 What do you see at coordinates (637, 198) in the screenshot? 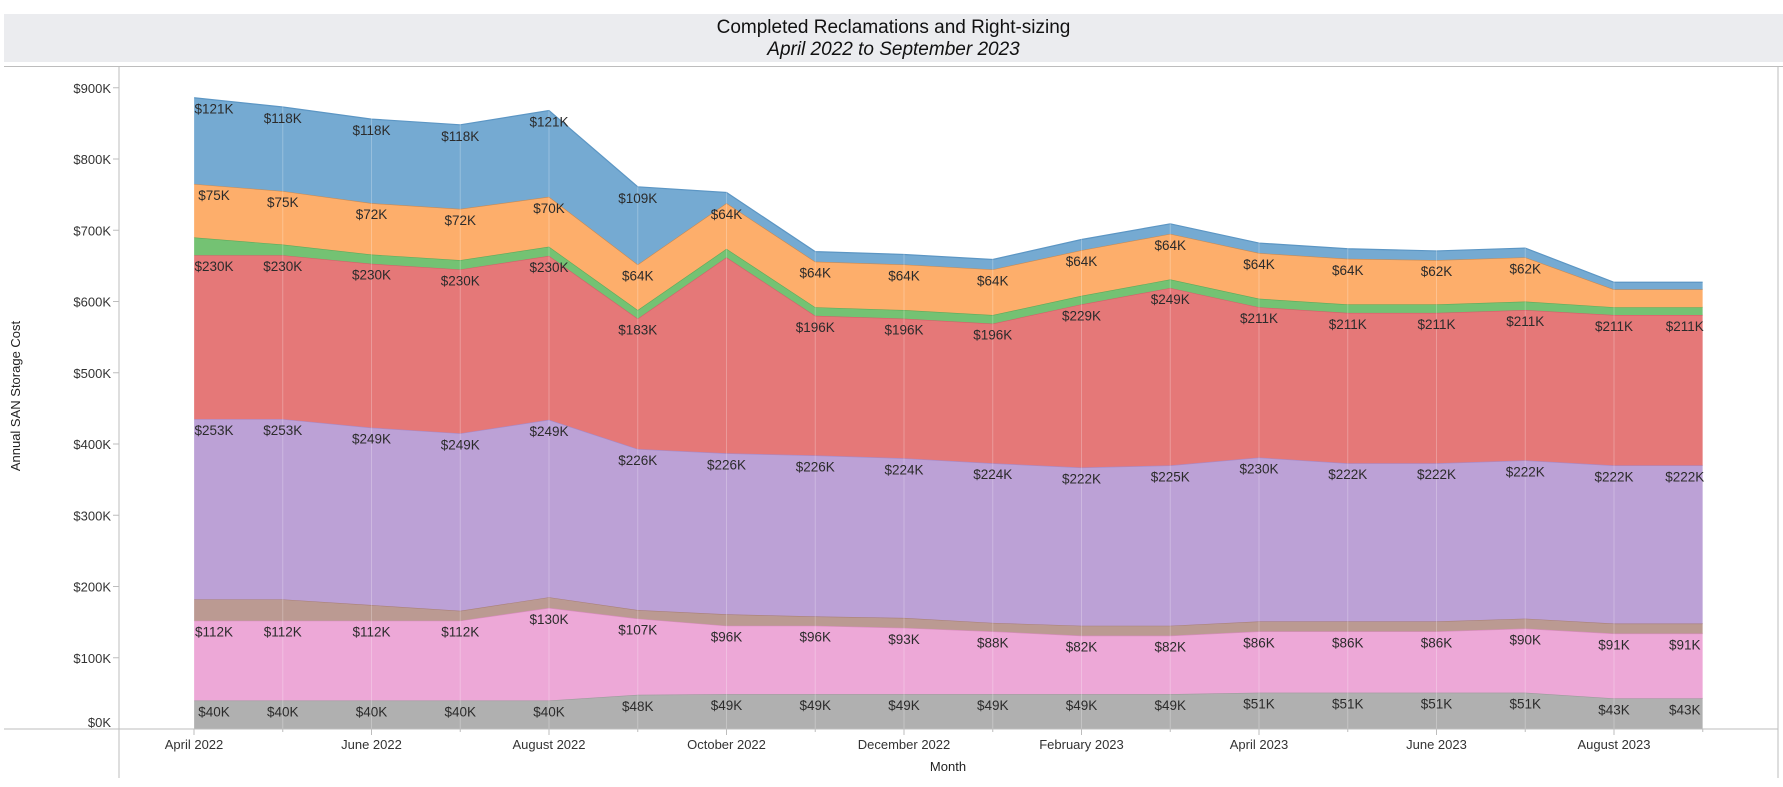
I see `data-label: $109K` at bounding box center [637, 198].